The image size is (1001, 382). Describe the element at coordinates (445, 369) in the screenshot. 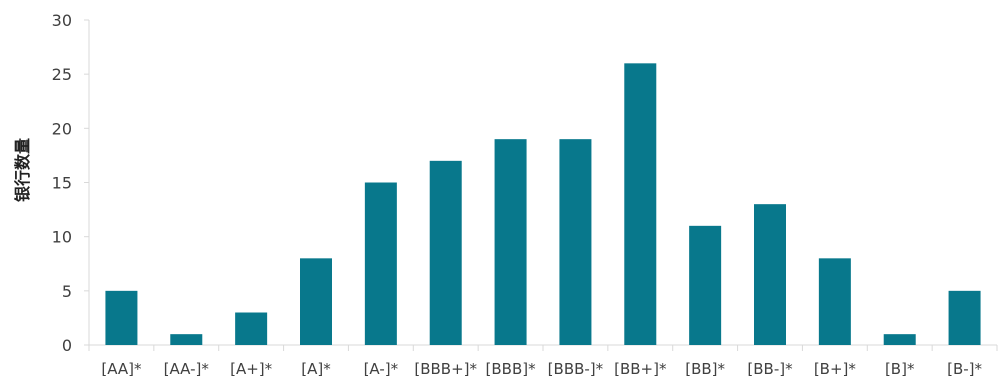

I see `x-tick-label: [BBB+]*` at that location.